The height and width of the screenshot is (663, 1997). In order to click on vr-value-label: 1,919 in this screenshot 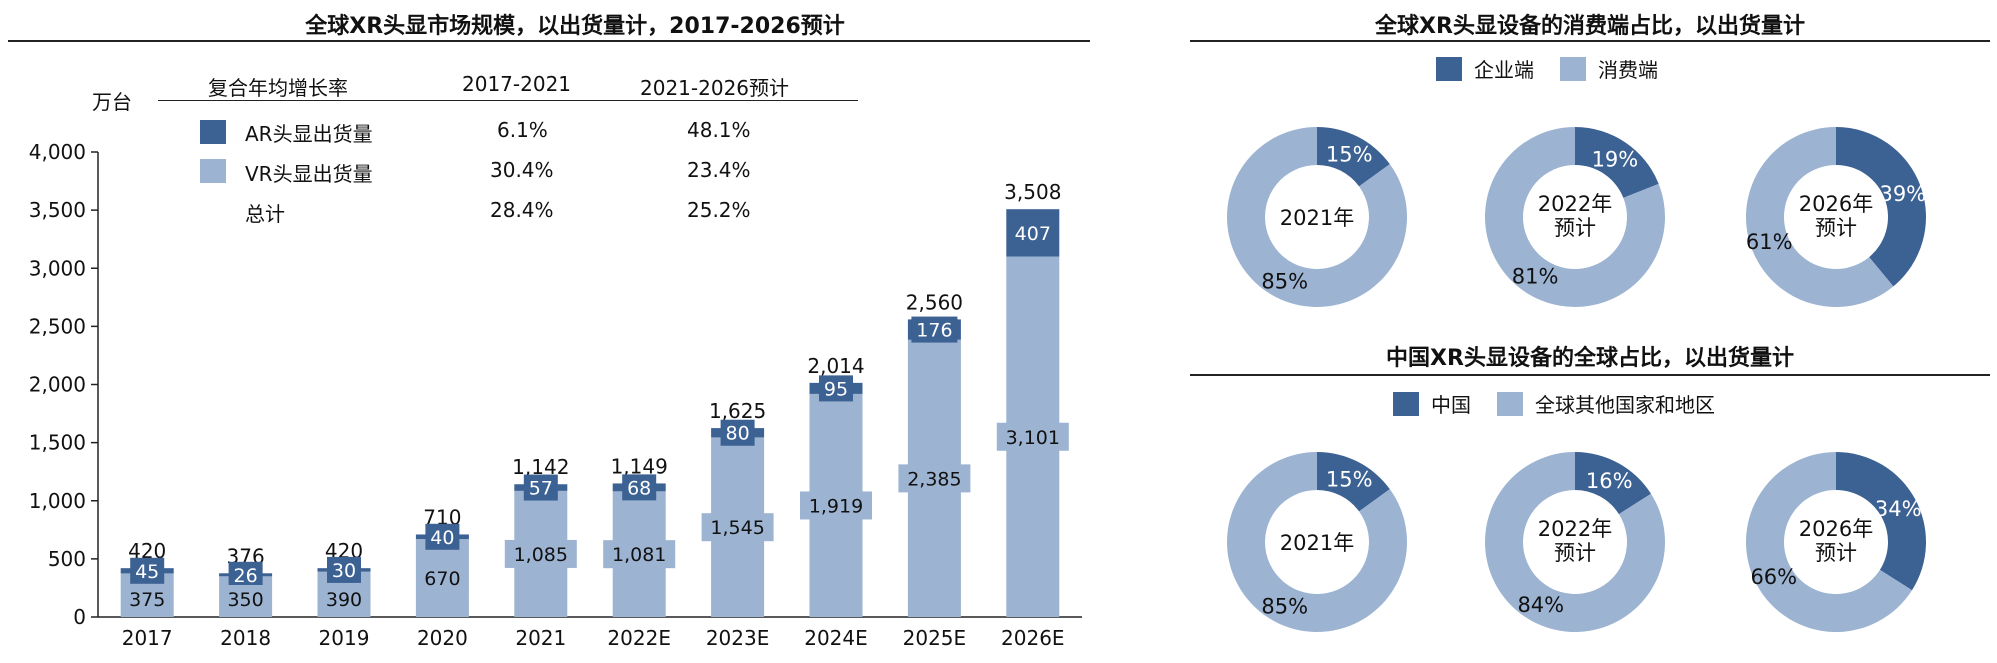, I will do `click(836, 506)`.